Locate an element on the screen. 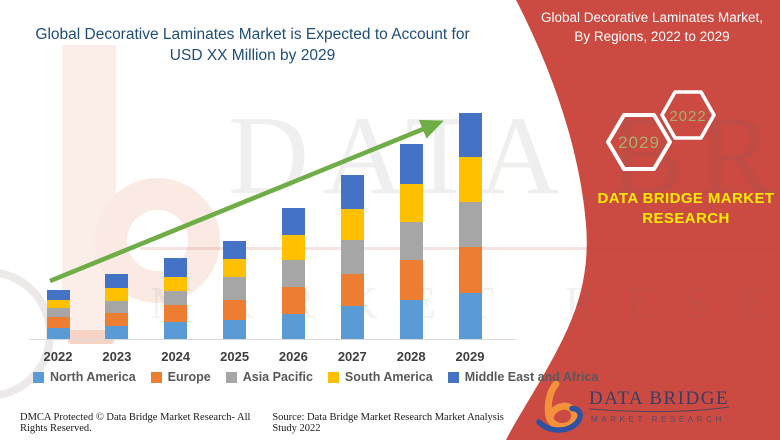  legend-label: North America is located at coordinates (93, 377).